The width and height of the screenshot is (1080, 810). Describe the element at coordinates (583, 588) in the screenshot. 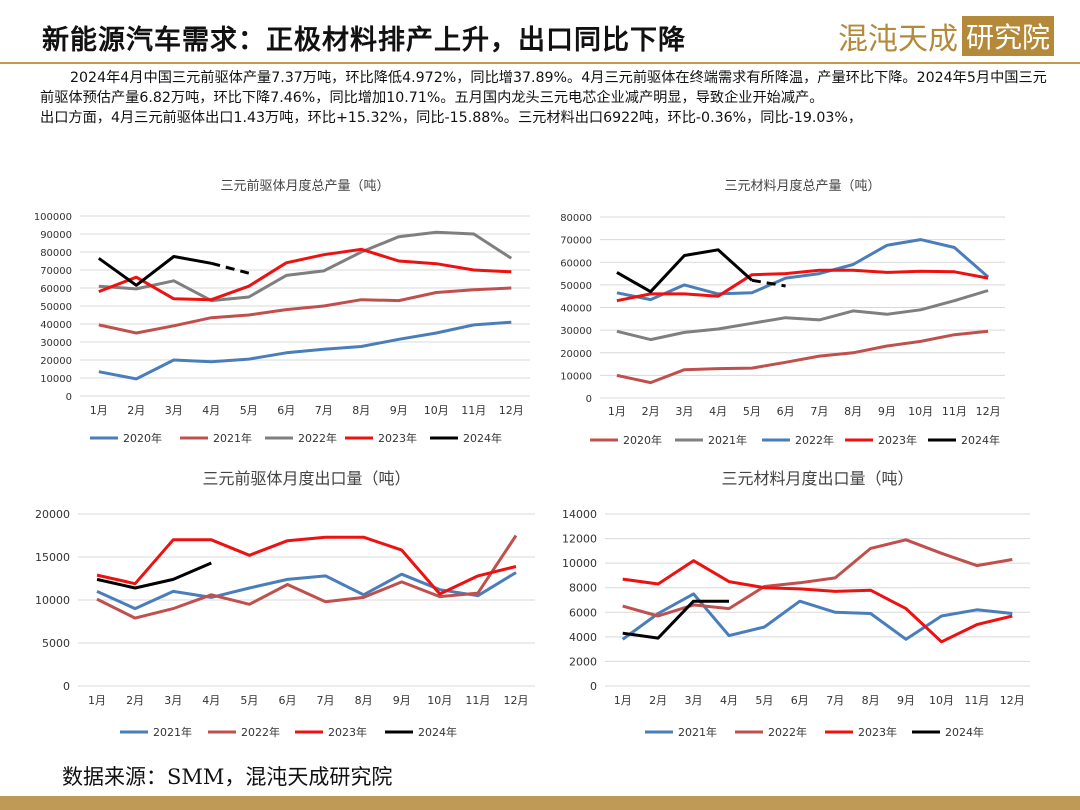

I see `y-tick-label: 8000` at that location.